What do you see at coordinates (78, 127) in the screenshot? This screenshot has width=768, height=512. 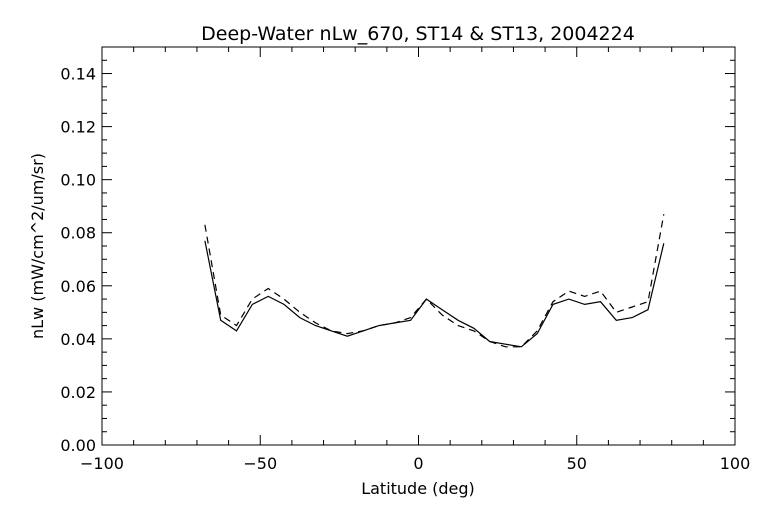 I see `y-tick-label: 0.12` at bounding box center [78, 127].